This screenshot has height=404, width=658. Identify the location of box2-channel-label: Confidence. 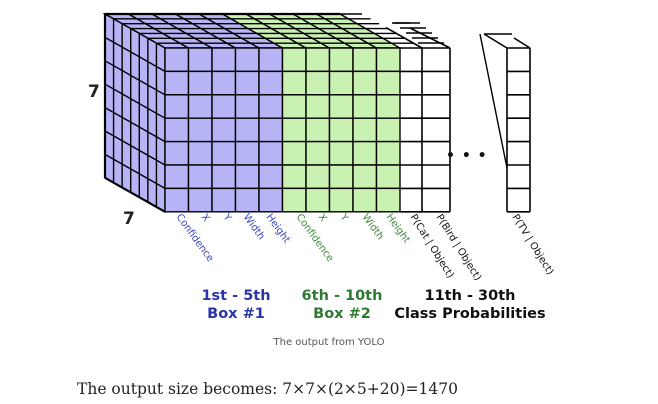
(315, 238).